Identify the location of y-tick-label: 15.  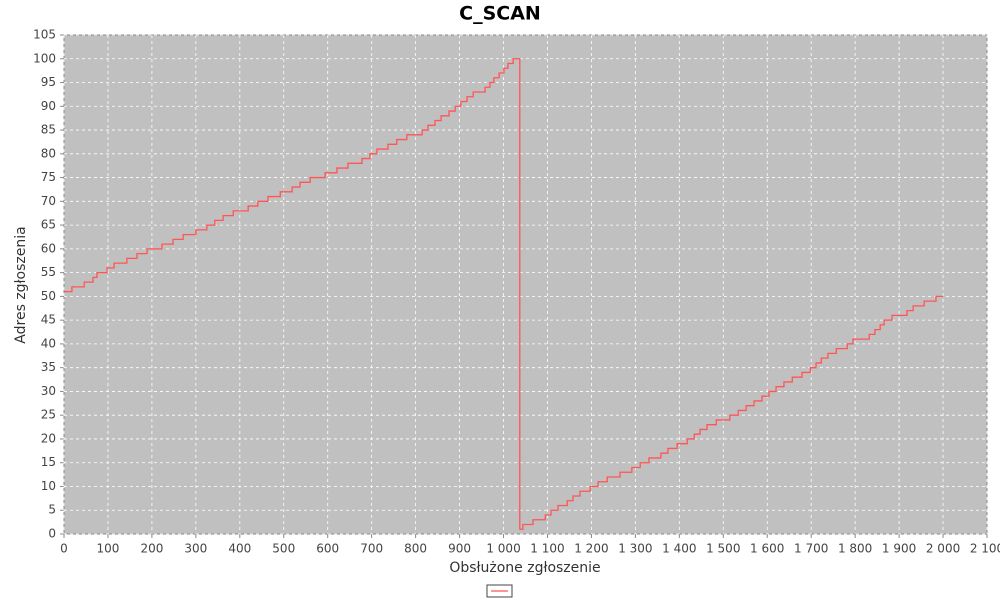
(48, 462).